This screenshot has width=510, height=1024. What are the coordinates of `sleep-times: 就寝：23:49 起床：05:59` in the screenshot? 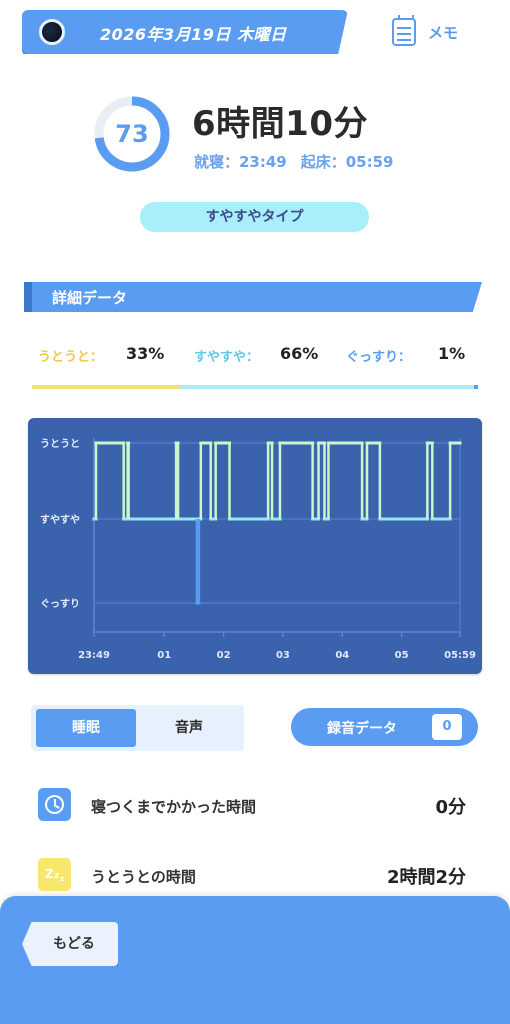 It's located at (301, 161).